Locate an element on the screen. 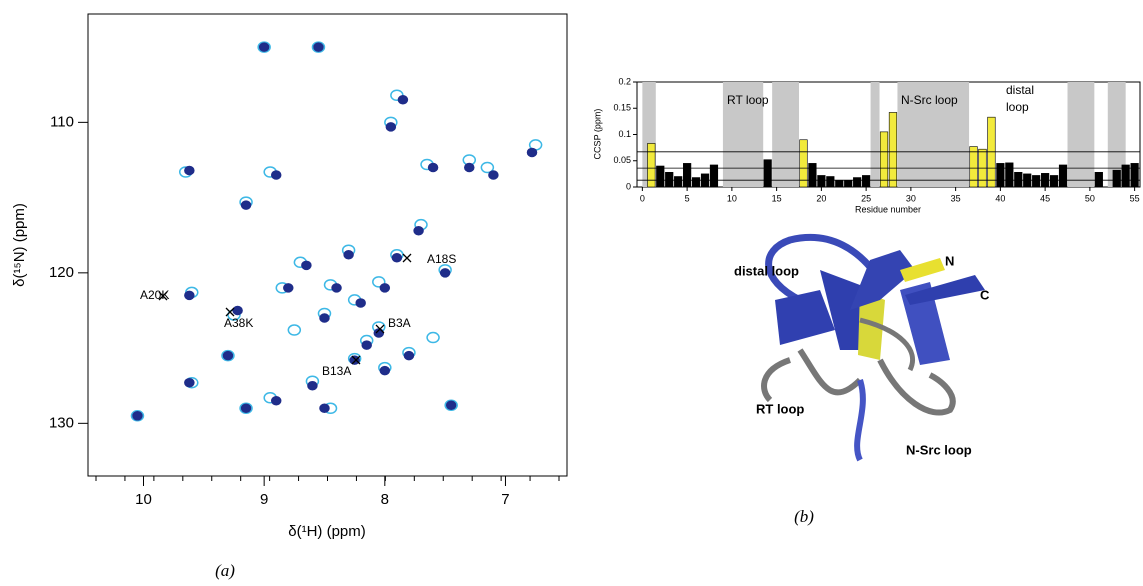 Image resolution: width=1143 pixels, height=586 pixels. y-axis-label: CCSP (ppm) is located at coordinates (597, 134).